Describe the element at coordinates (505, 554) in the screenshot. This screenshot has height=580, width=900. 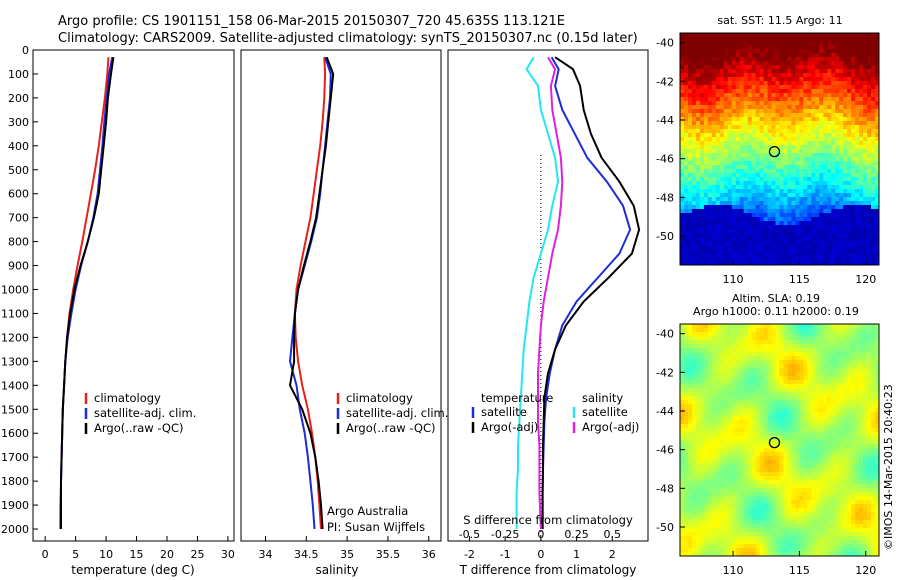
I see `t-difference-tick-label: -1` at that location.